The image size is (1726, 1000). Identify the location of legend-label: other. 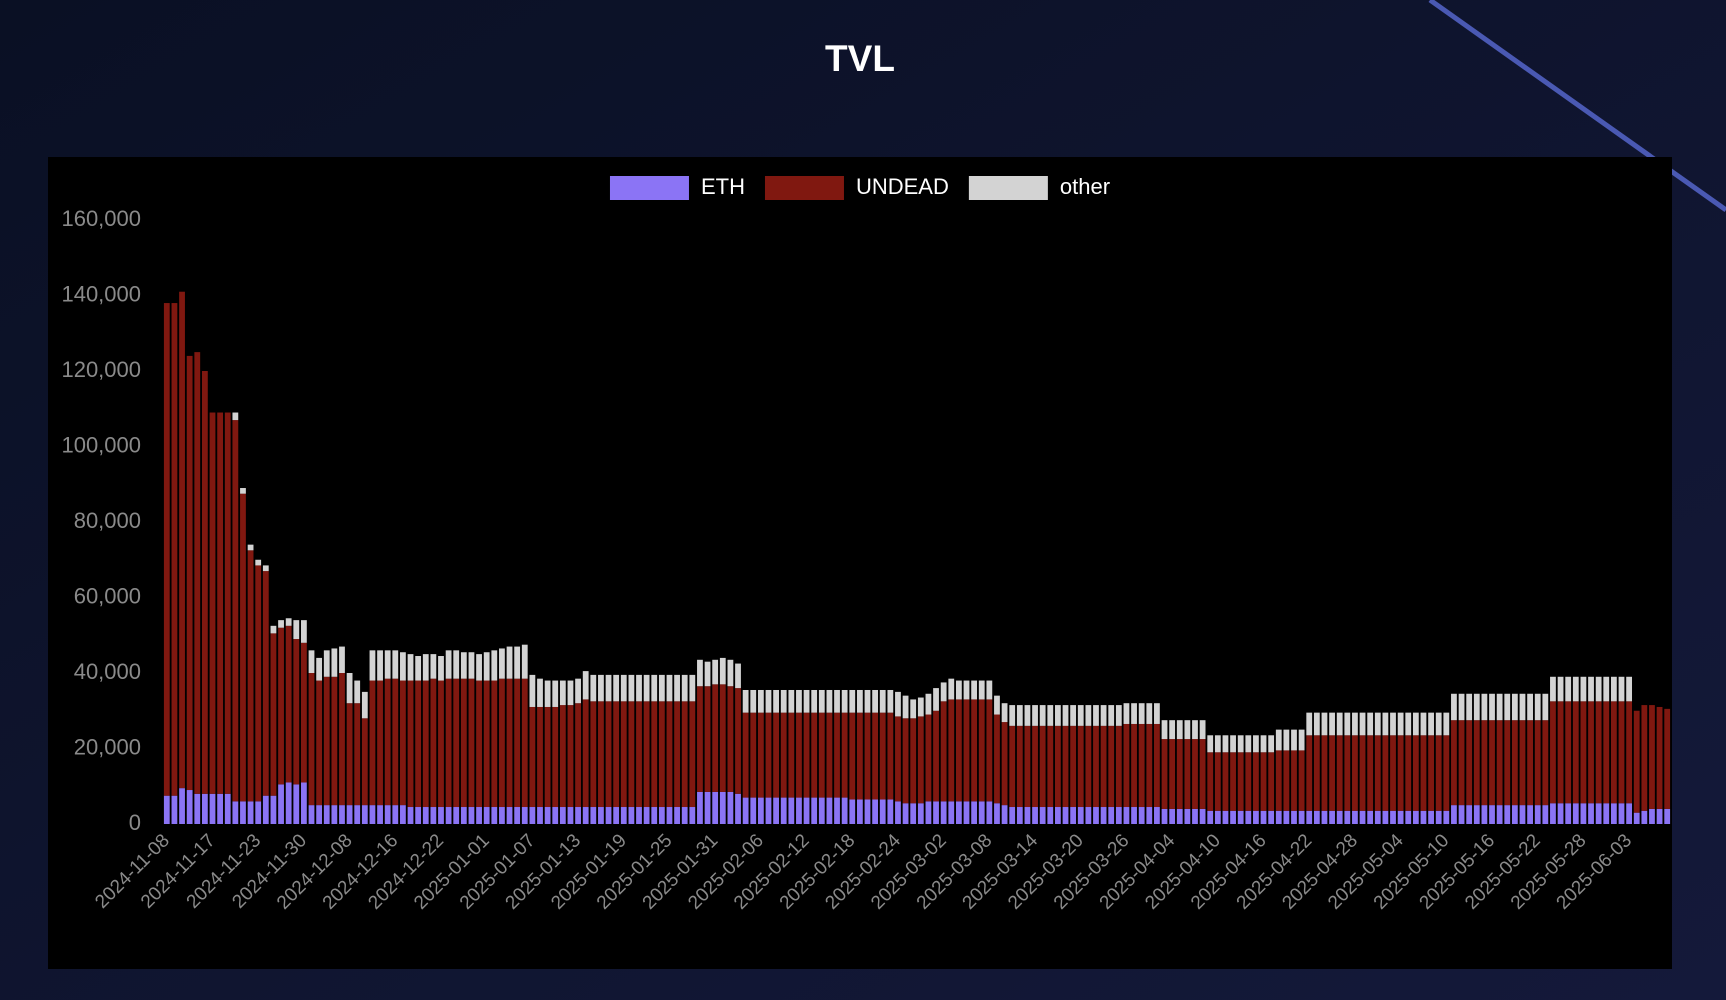
(1085, 186).